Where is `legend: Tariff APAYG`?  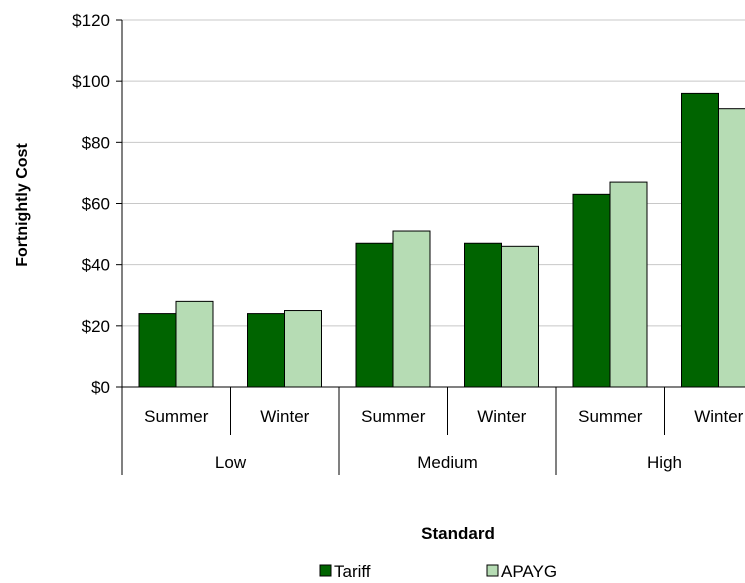
legend: Tariff APAYG is located at coordinates (438, 571).